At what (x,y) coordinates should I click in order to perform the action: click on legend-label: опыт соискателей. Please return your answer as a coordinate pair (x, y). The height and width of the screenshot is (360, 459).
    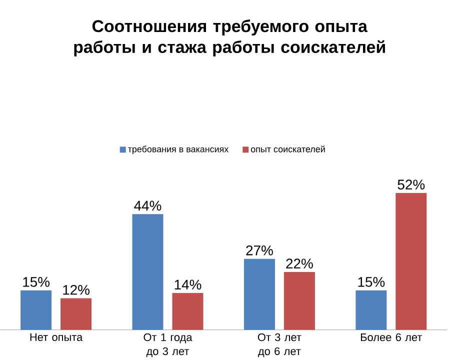
    Looking at the image, I should click on (288, 148).